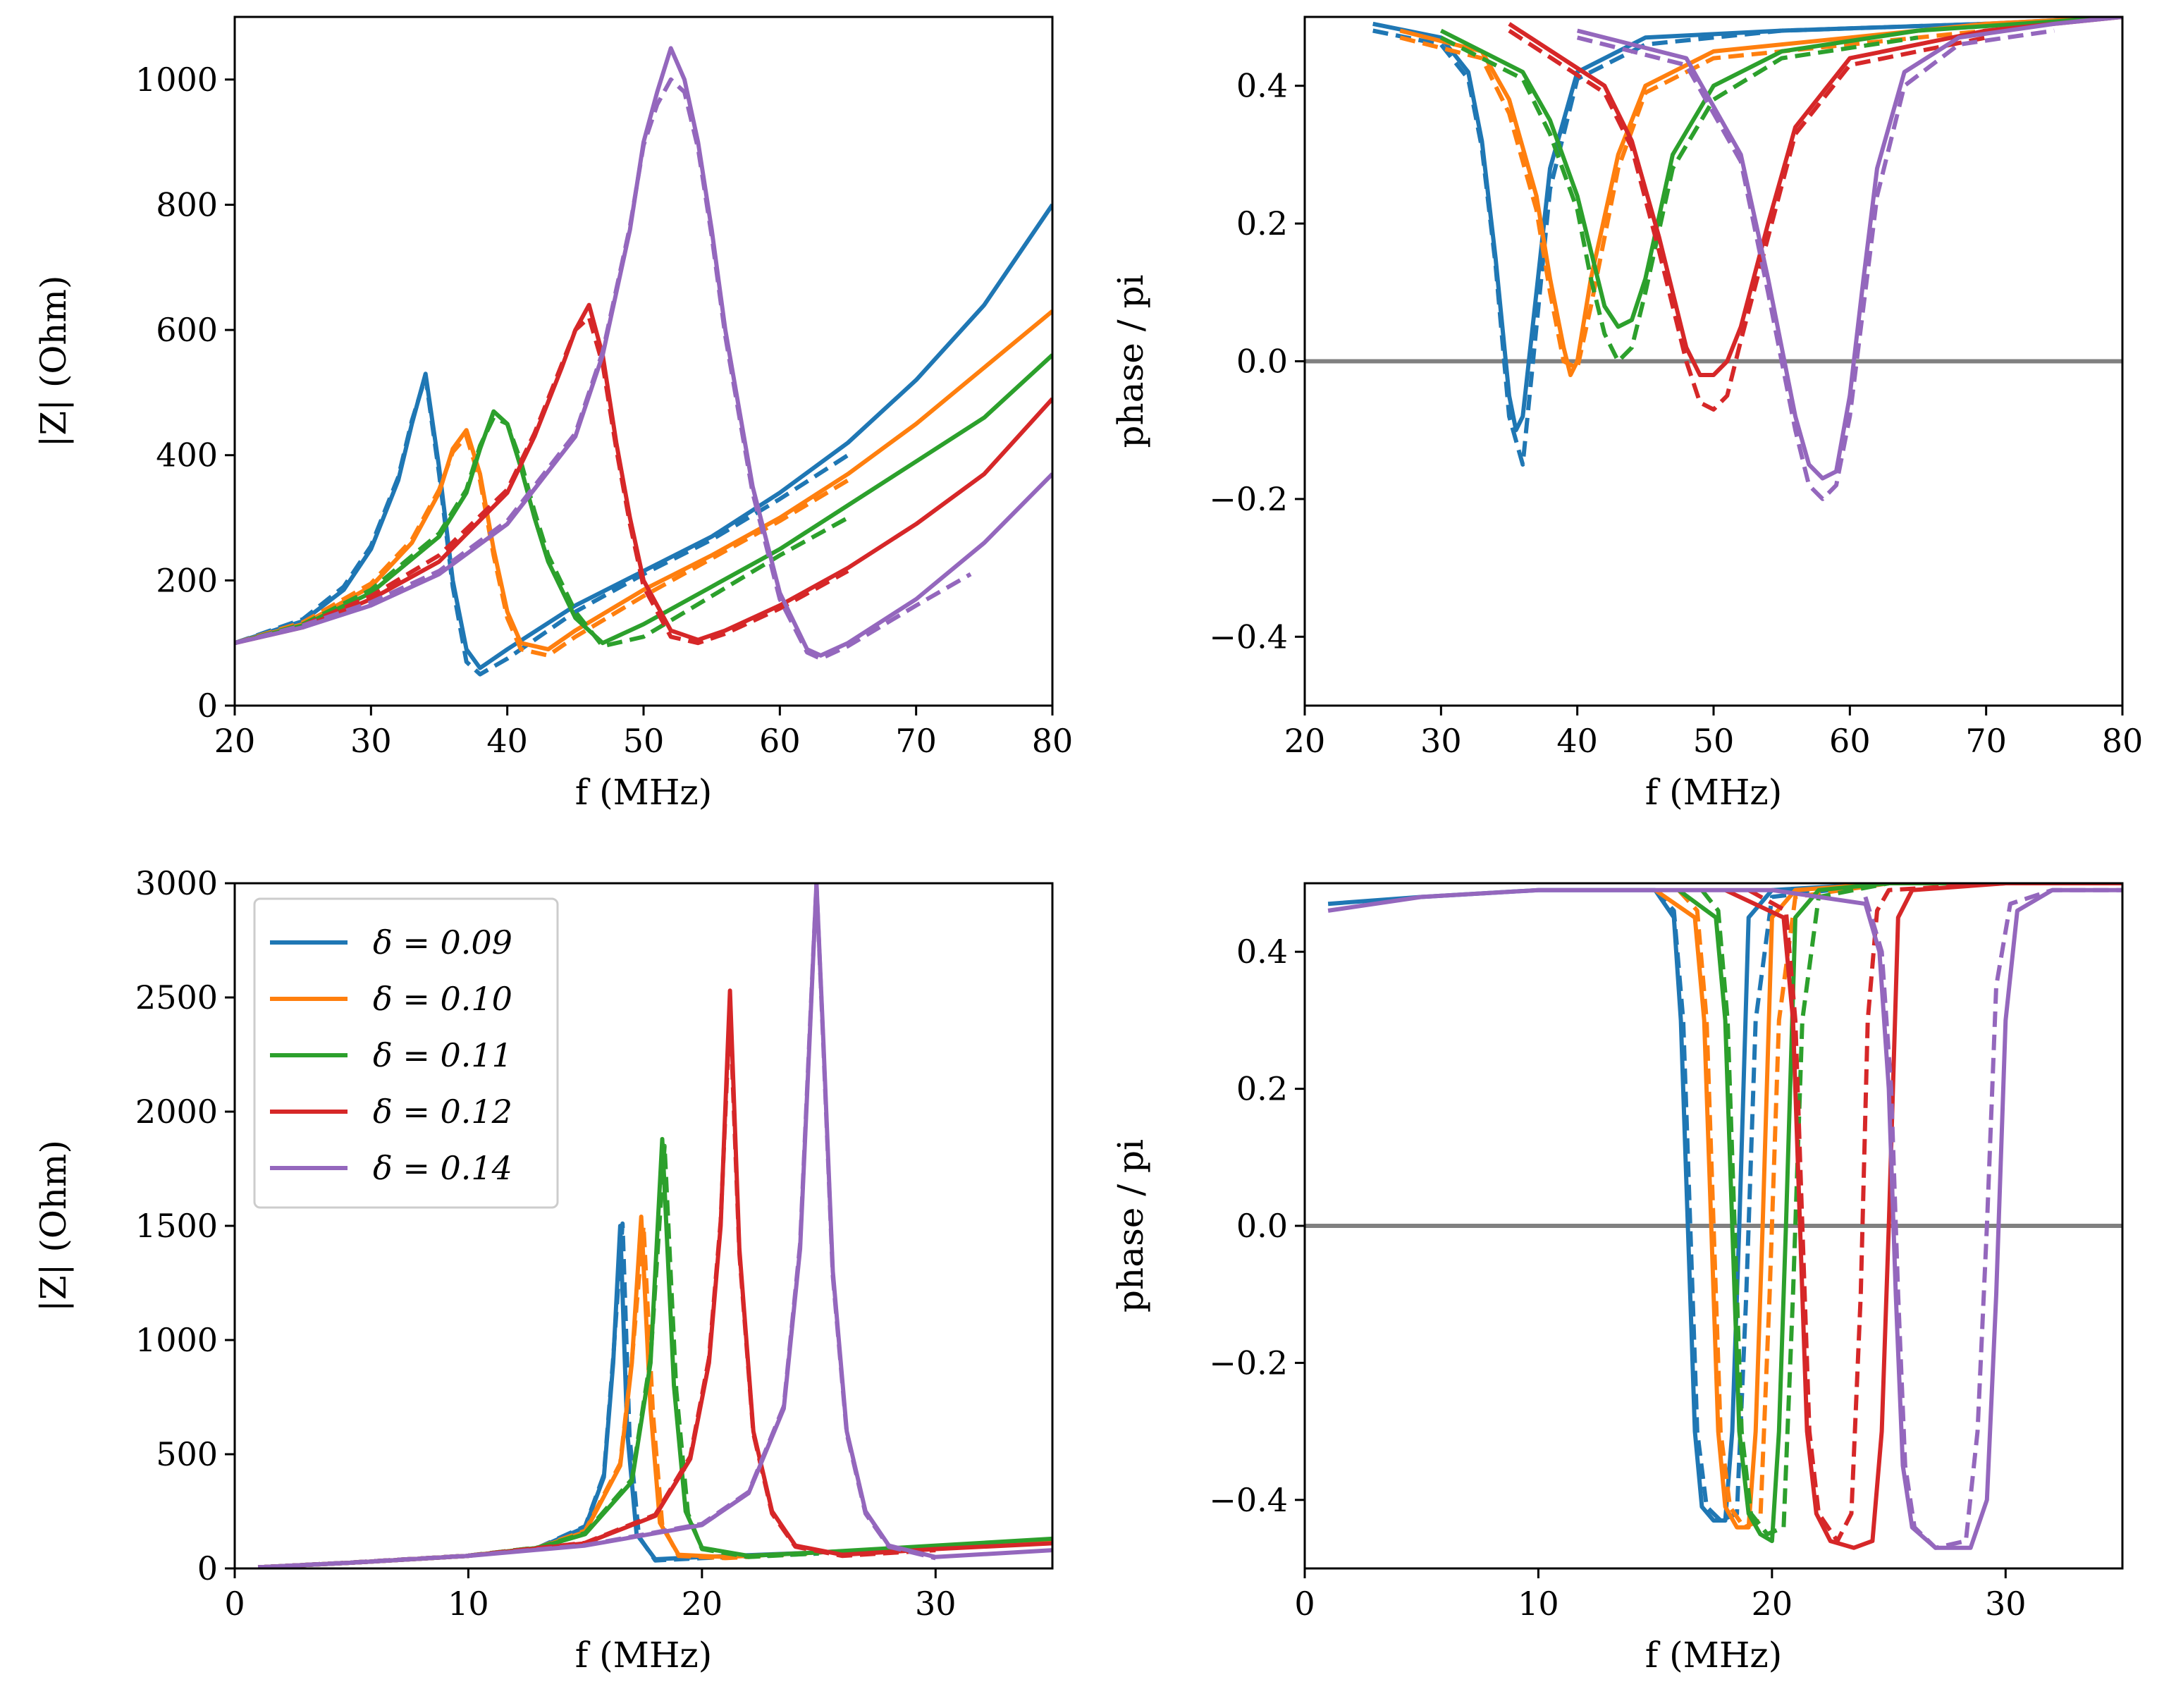  I want to click on y-tick-label: 200, so click(187, 580).